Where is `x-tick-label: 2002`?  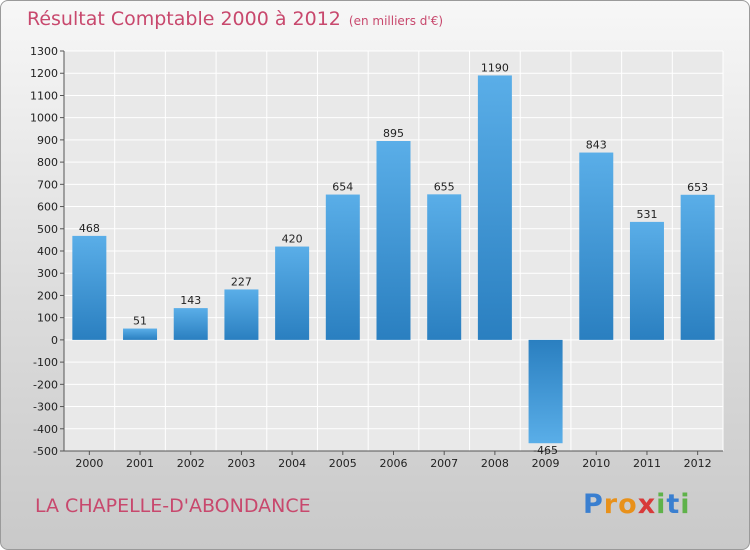 x-tick-label: 2002 is located at coordinates (191, 463).